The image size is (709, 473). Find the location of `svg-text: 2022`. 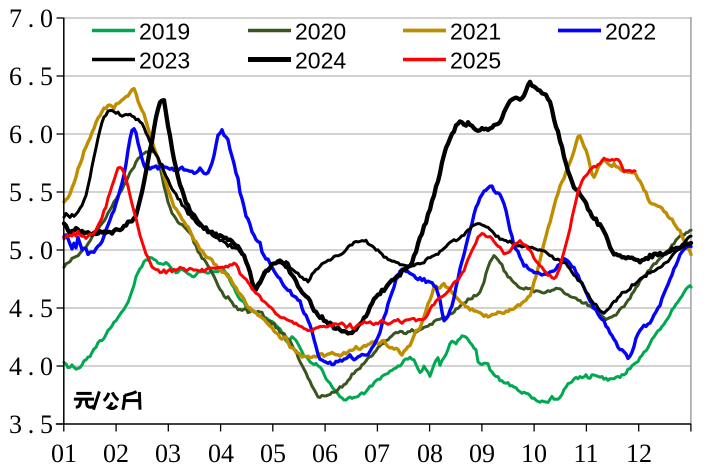

svg-text: 2022 is located at coordinates (630, 32).